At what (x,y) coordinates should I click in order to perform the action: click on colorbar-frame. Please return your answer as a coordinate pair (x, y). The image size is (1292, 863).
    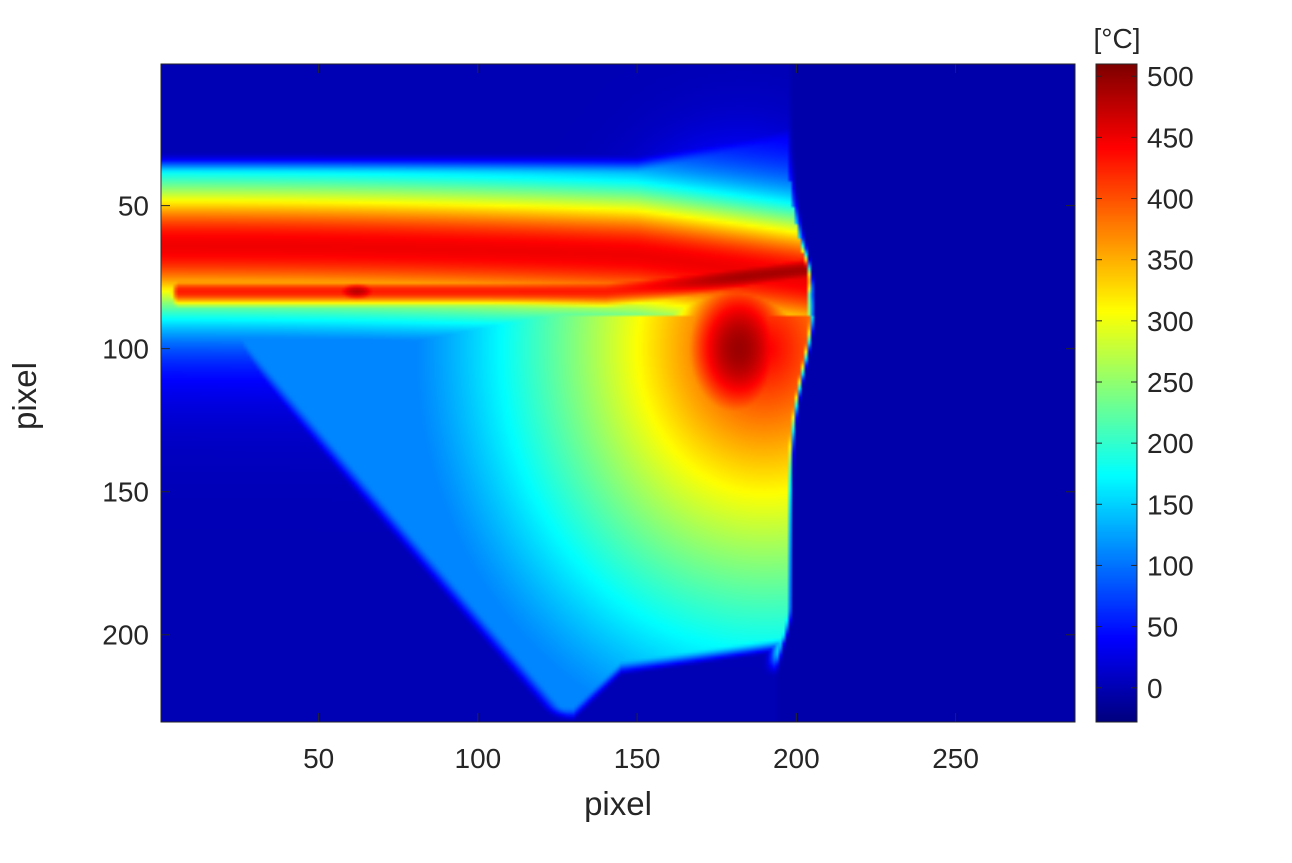
    Looking at the image, I should click on (1116, 393).